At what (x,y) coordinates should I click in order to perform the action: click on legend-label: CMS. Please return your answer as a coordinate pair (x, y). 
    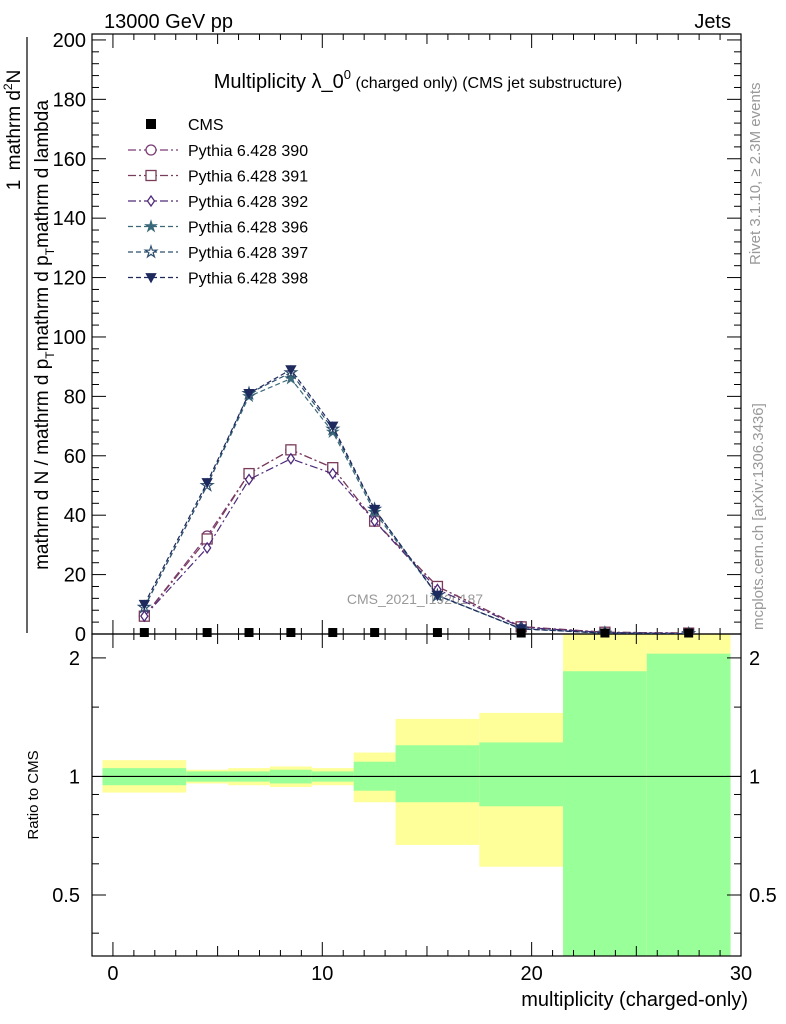
    Looking at the image, I should click on (206, 125).